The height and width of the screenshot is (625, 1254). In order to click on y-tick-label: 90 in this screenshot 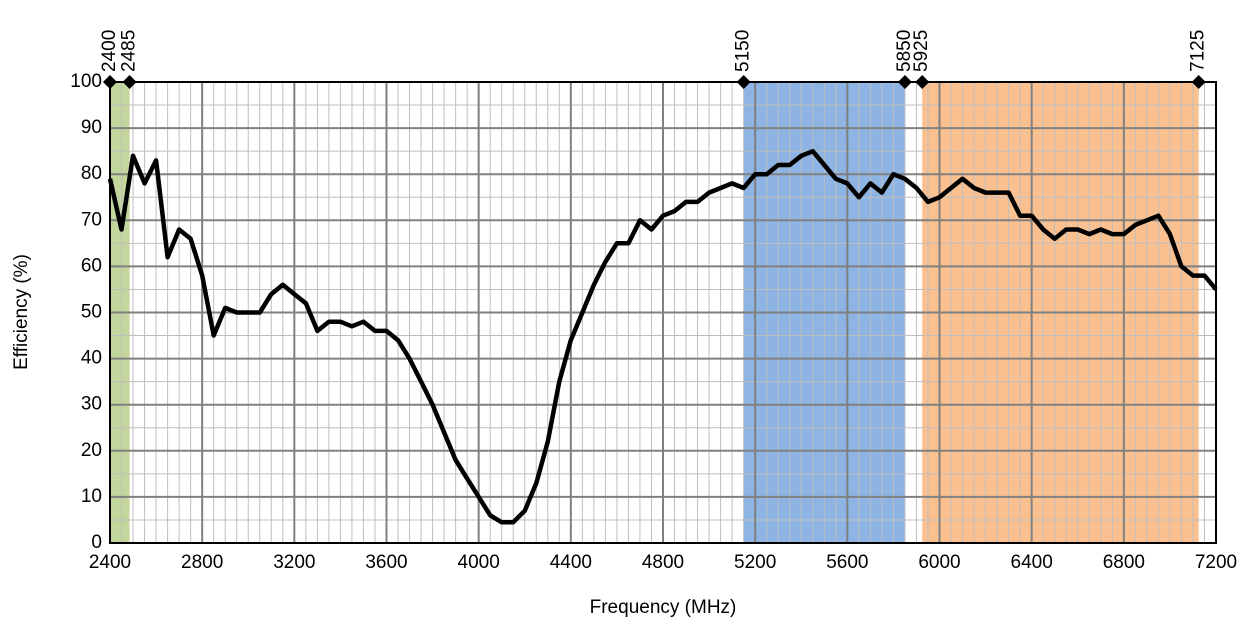, I will do `click(91, 127)`.